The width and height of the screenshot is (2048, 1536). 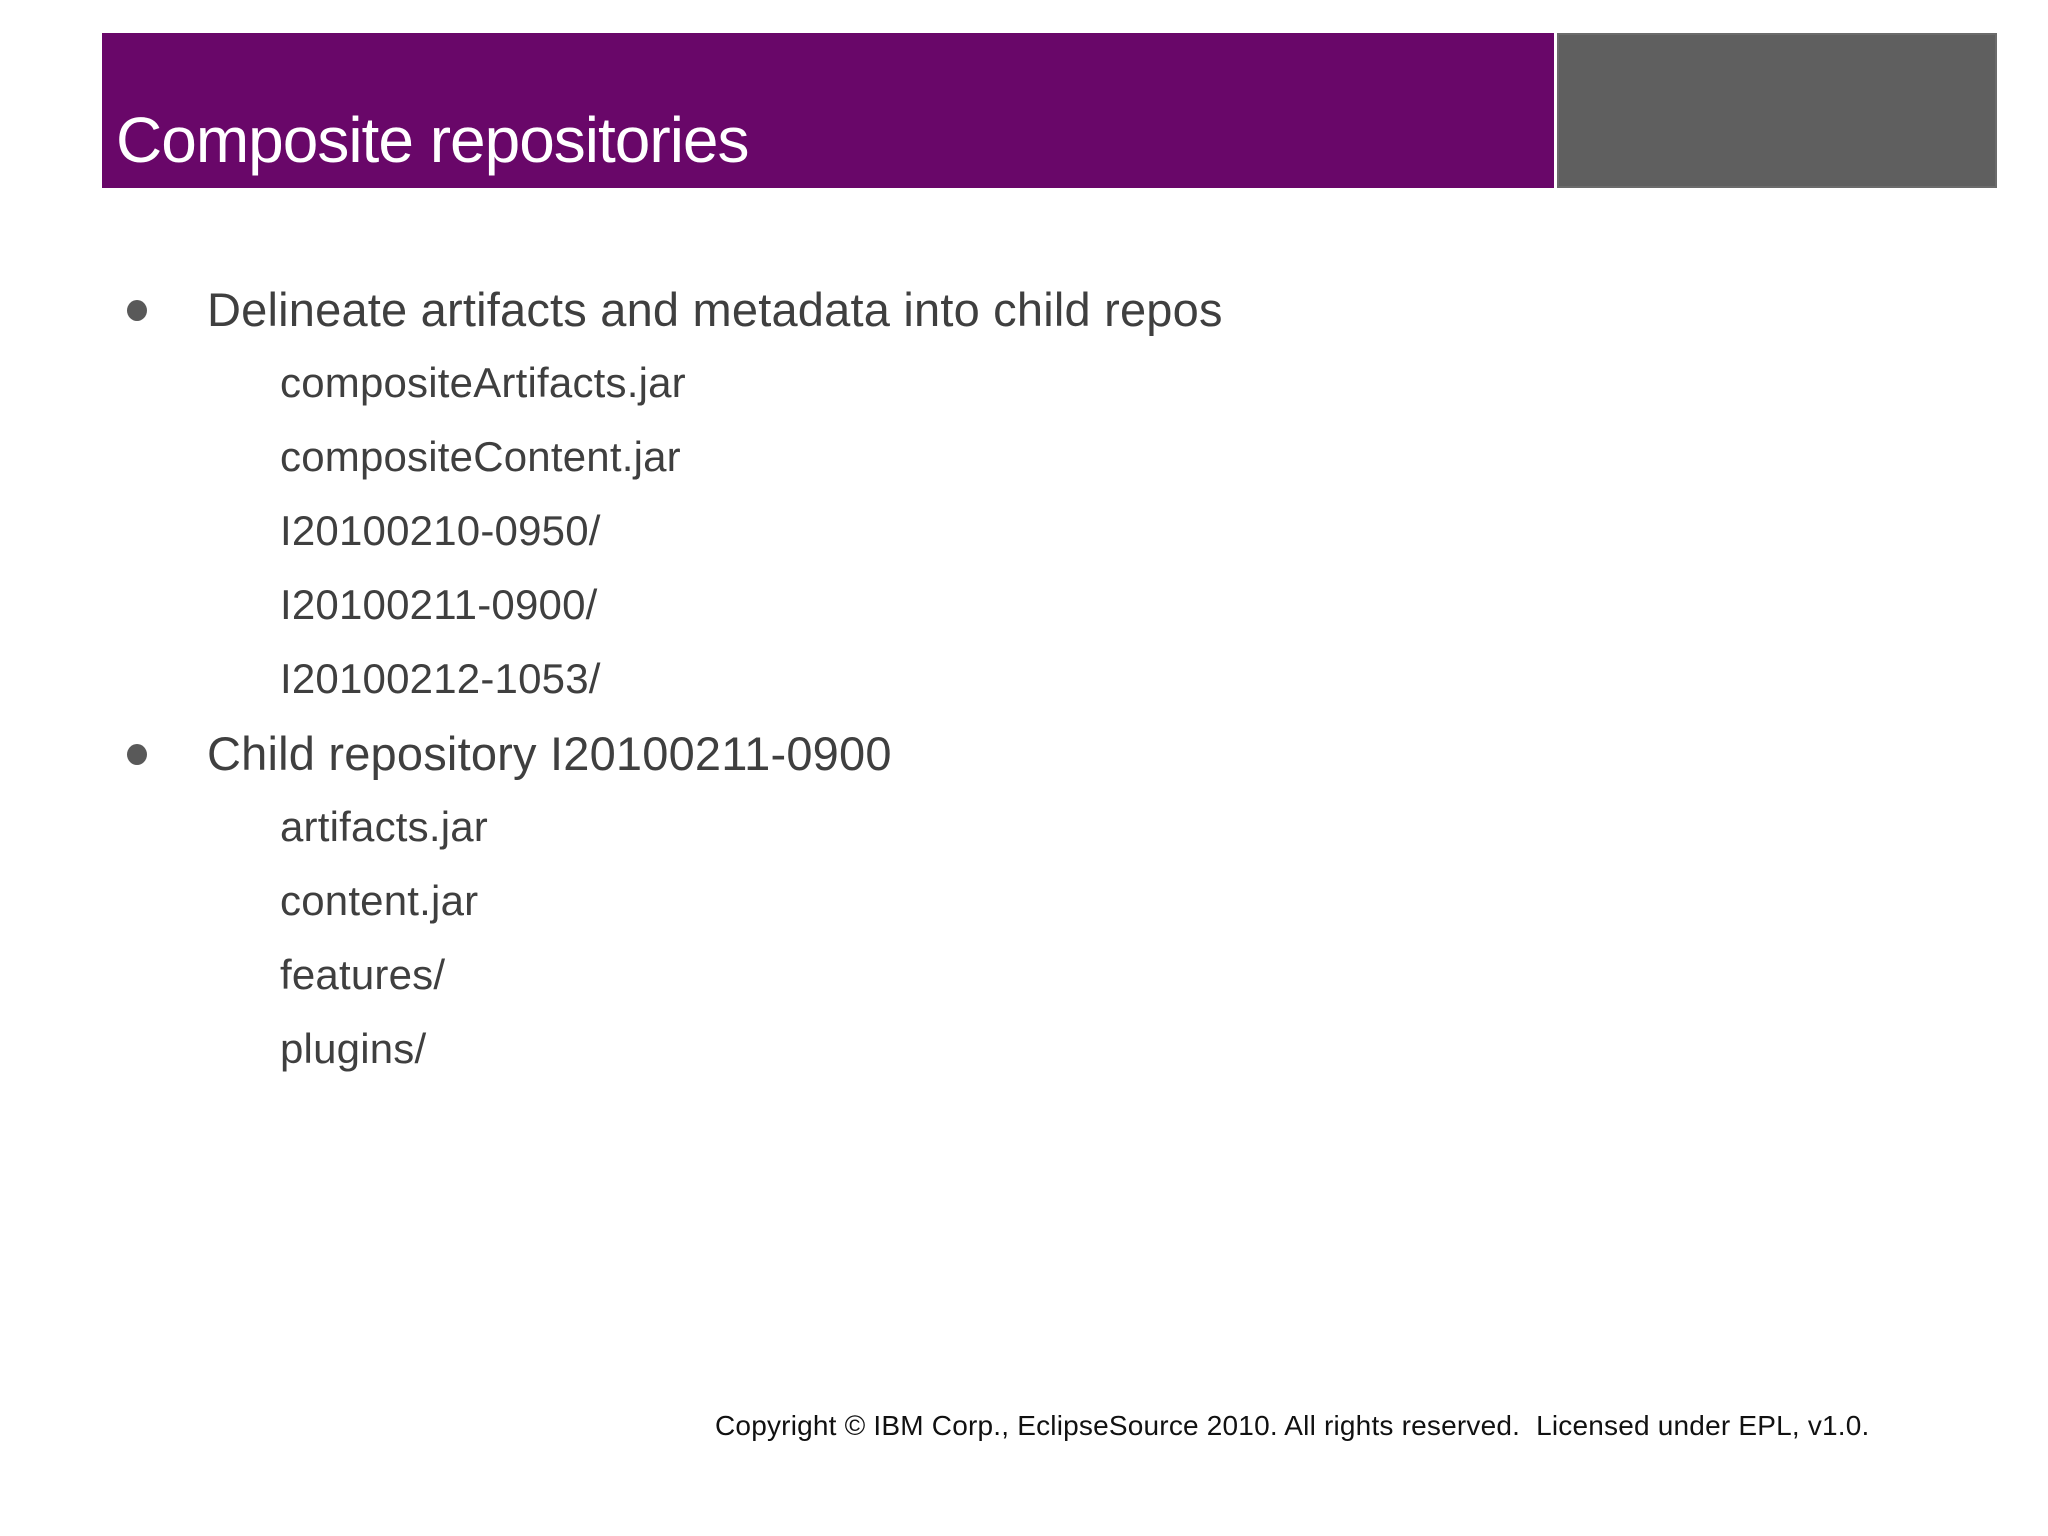 I want to click on list-item: I20100211-0900/, so click(x=439, y=604).